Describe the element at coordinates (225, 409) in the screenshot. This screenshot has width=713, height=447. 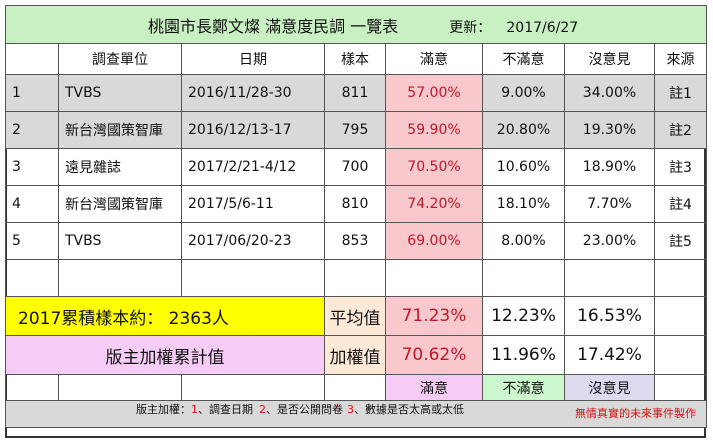
I see `footer-text-1: 、調查日期` at that location.